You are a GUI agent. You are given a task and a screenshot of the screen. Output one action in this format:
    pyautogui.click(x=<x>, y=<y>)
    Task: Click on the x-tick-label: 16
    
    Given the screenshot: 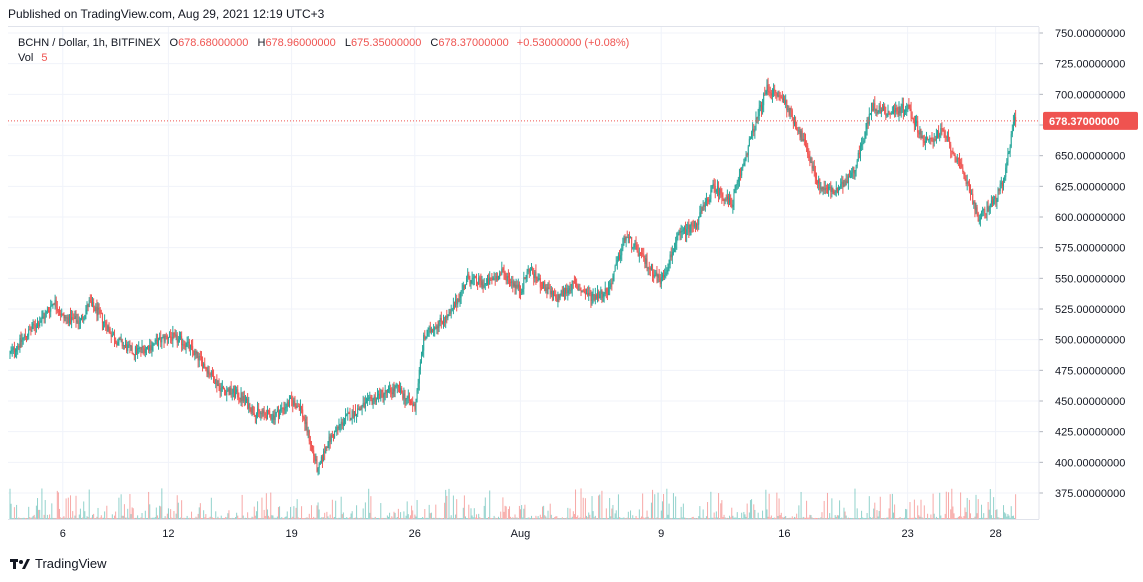 What is the action you would take?
    pyautogui.click(x=784, y=534)
    